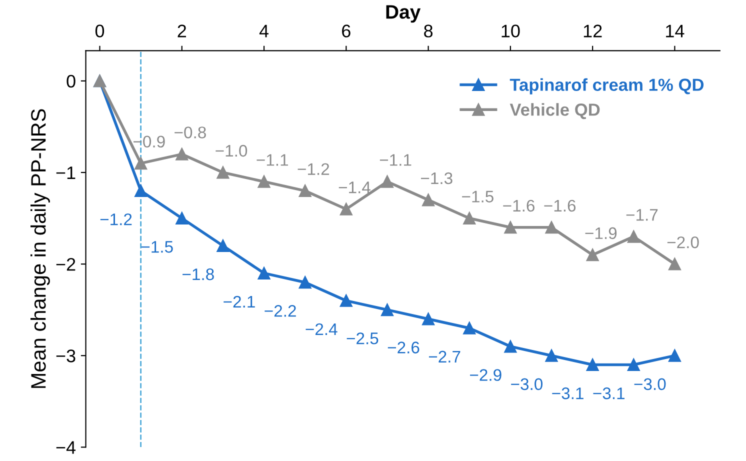  What do you see at coordinates (66, 264) in the screenshot?
I see `y-tick-label: −2` at bounding box center [66, 264].